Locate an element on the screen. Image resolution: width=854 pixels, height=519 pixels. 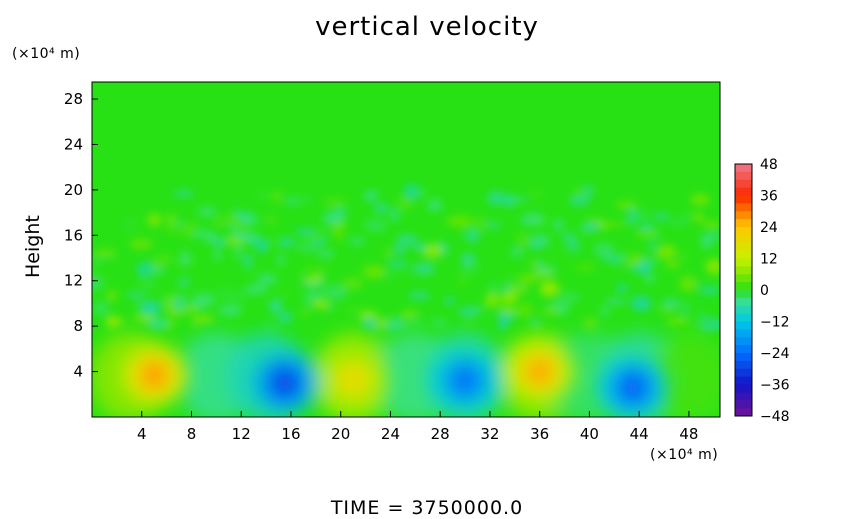
colorbar-tick-label: 48 is located at coordinates (769, 165).